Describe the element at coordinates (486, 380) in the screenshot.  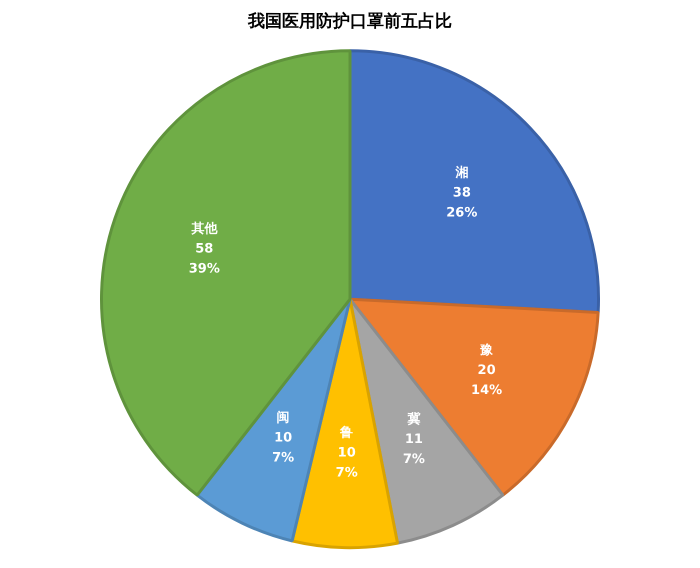
I see `data-label: 20 14%` at that location.